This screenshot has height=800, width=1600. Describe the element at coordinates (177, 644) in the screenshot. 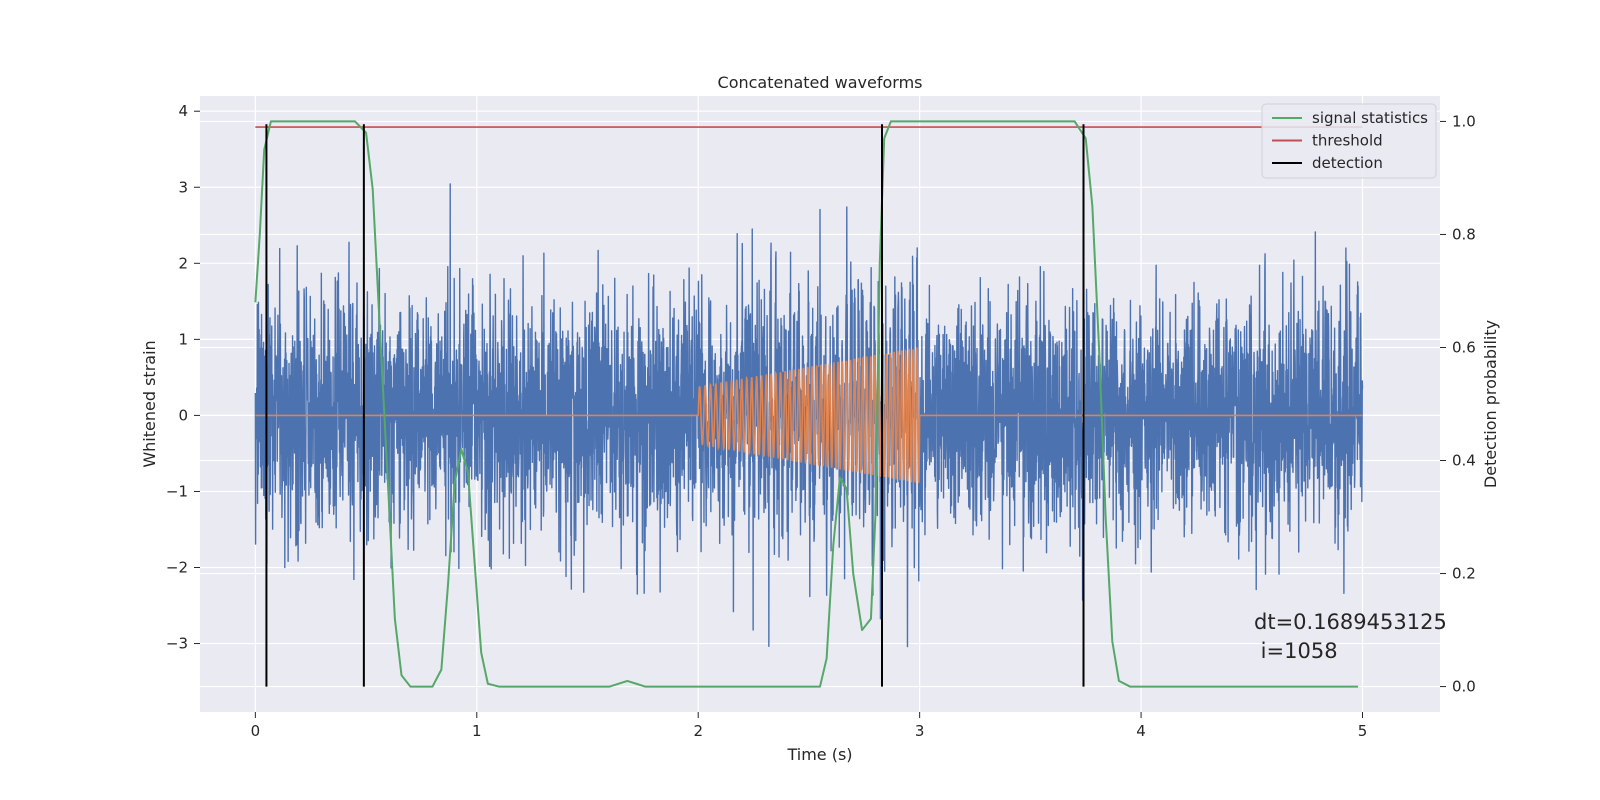

I see `y-tick-label-left: −3` at that location.